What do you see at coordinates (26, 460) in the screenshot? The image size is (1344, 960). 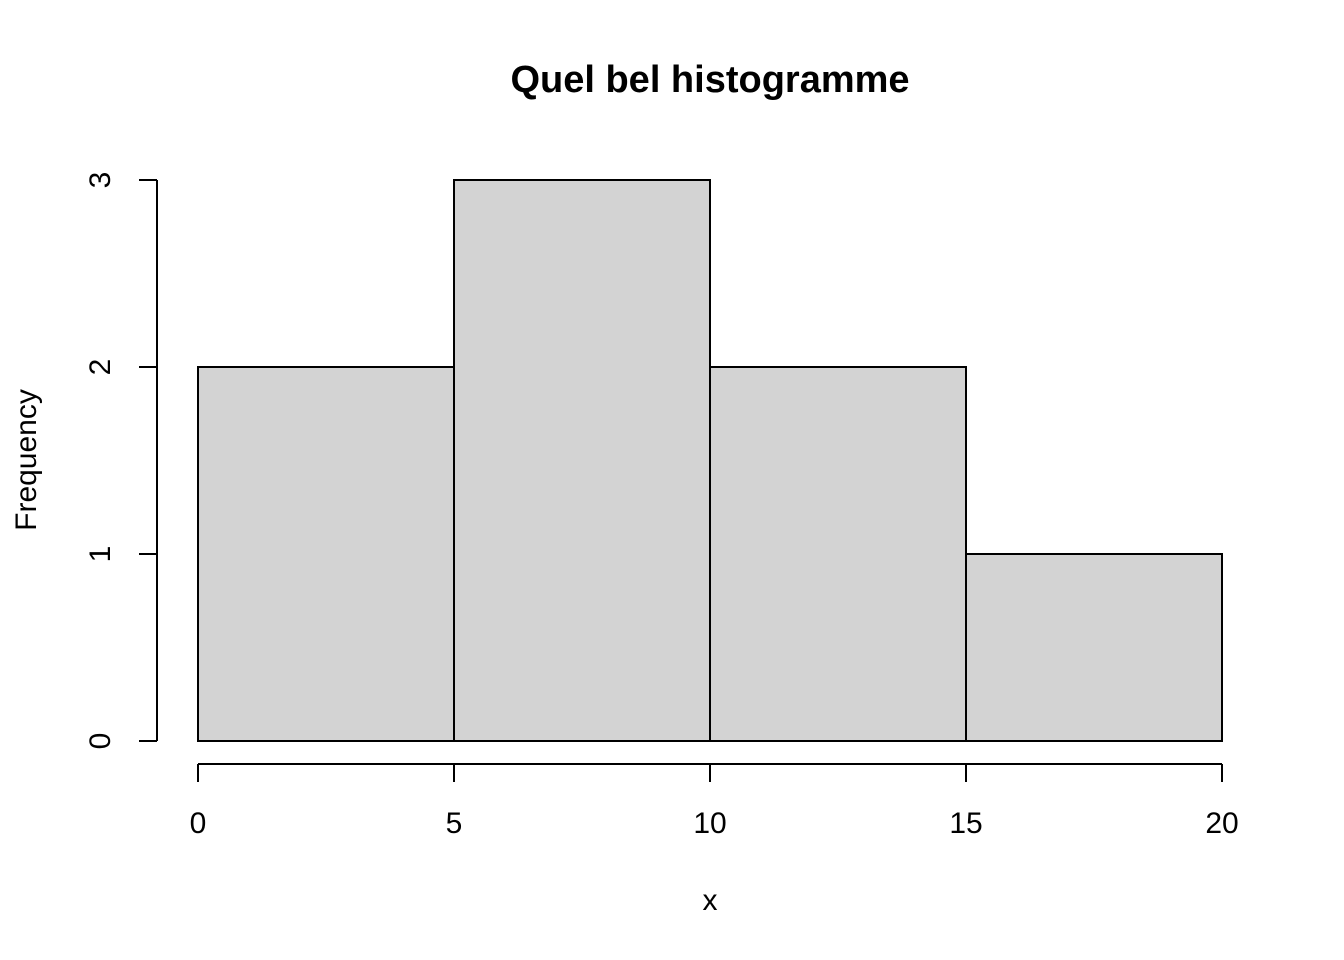 I see `y-axis-label: Frequency` at bounding box center [26, 460].